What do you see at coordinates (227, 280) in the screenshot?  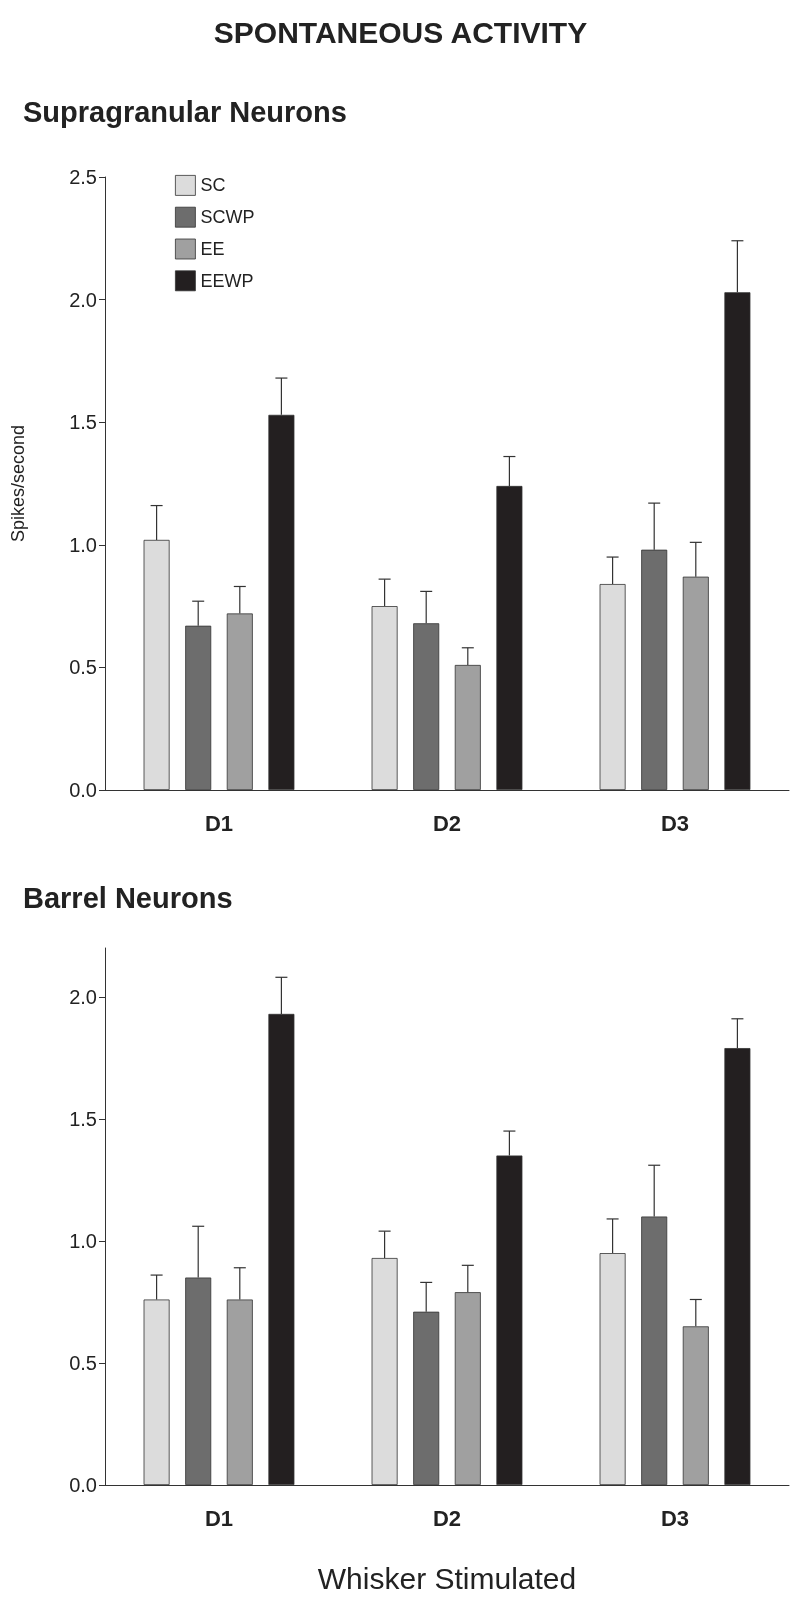 I see `legend-label: EEWP` at bounding box center [227, 280].